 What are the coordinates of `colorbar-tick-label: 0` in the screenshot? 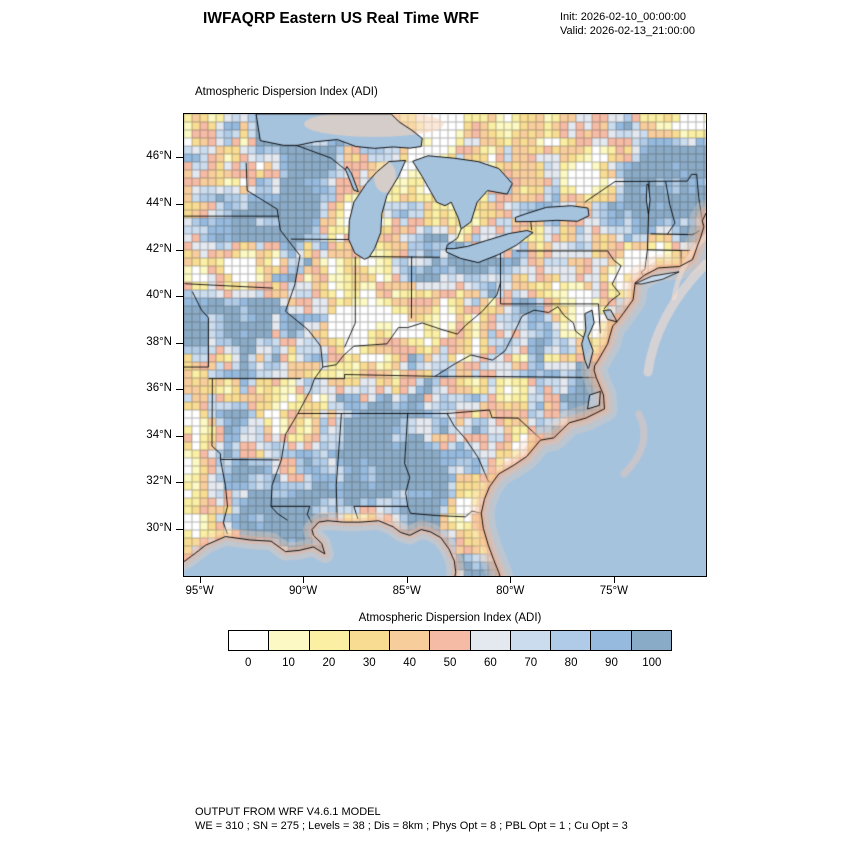 It's located at (248, 663).